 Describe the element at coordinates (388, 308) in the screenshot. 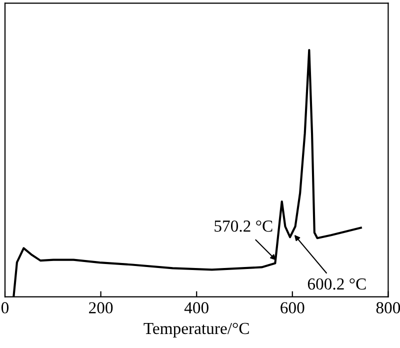

I see `x-tick-label: 800` at that location.